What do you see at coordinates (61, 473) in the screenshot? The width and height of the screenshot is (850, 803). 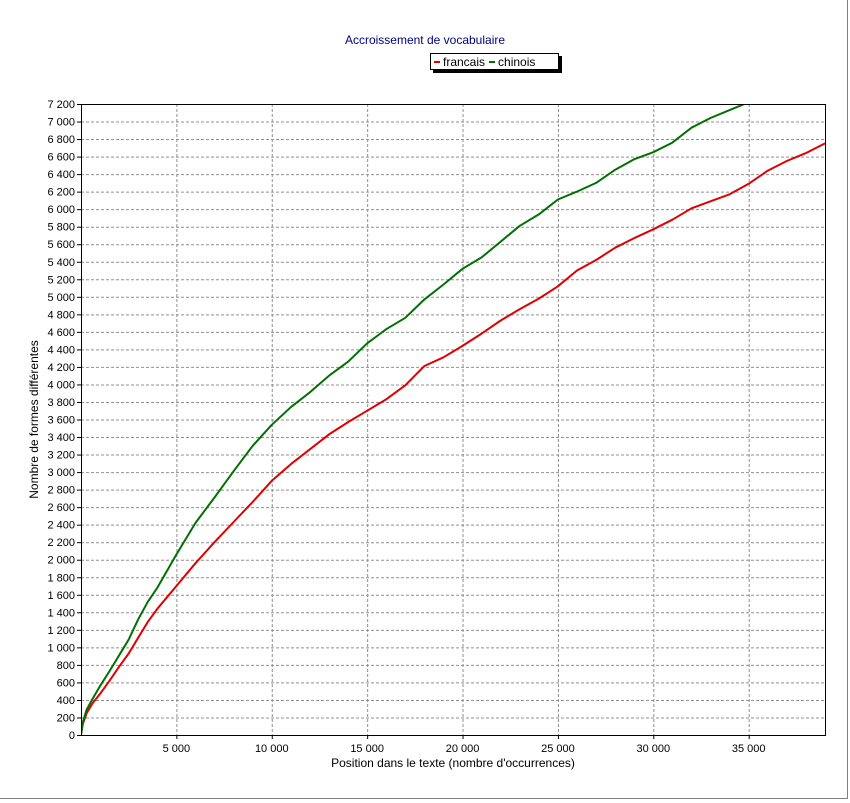 I see `y-tick-label: 3 000` at bounding box center [61, 473].